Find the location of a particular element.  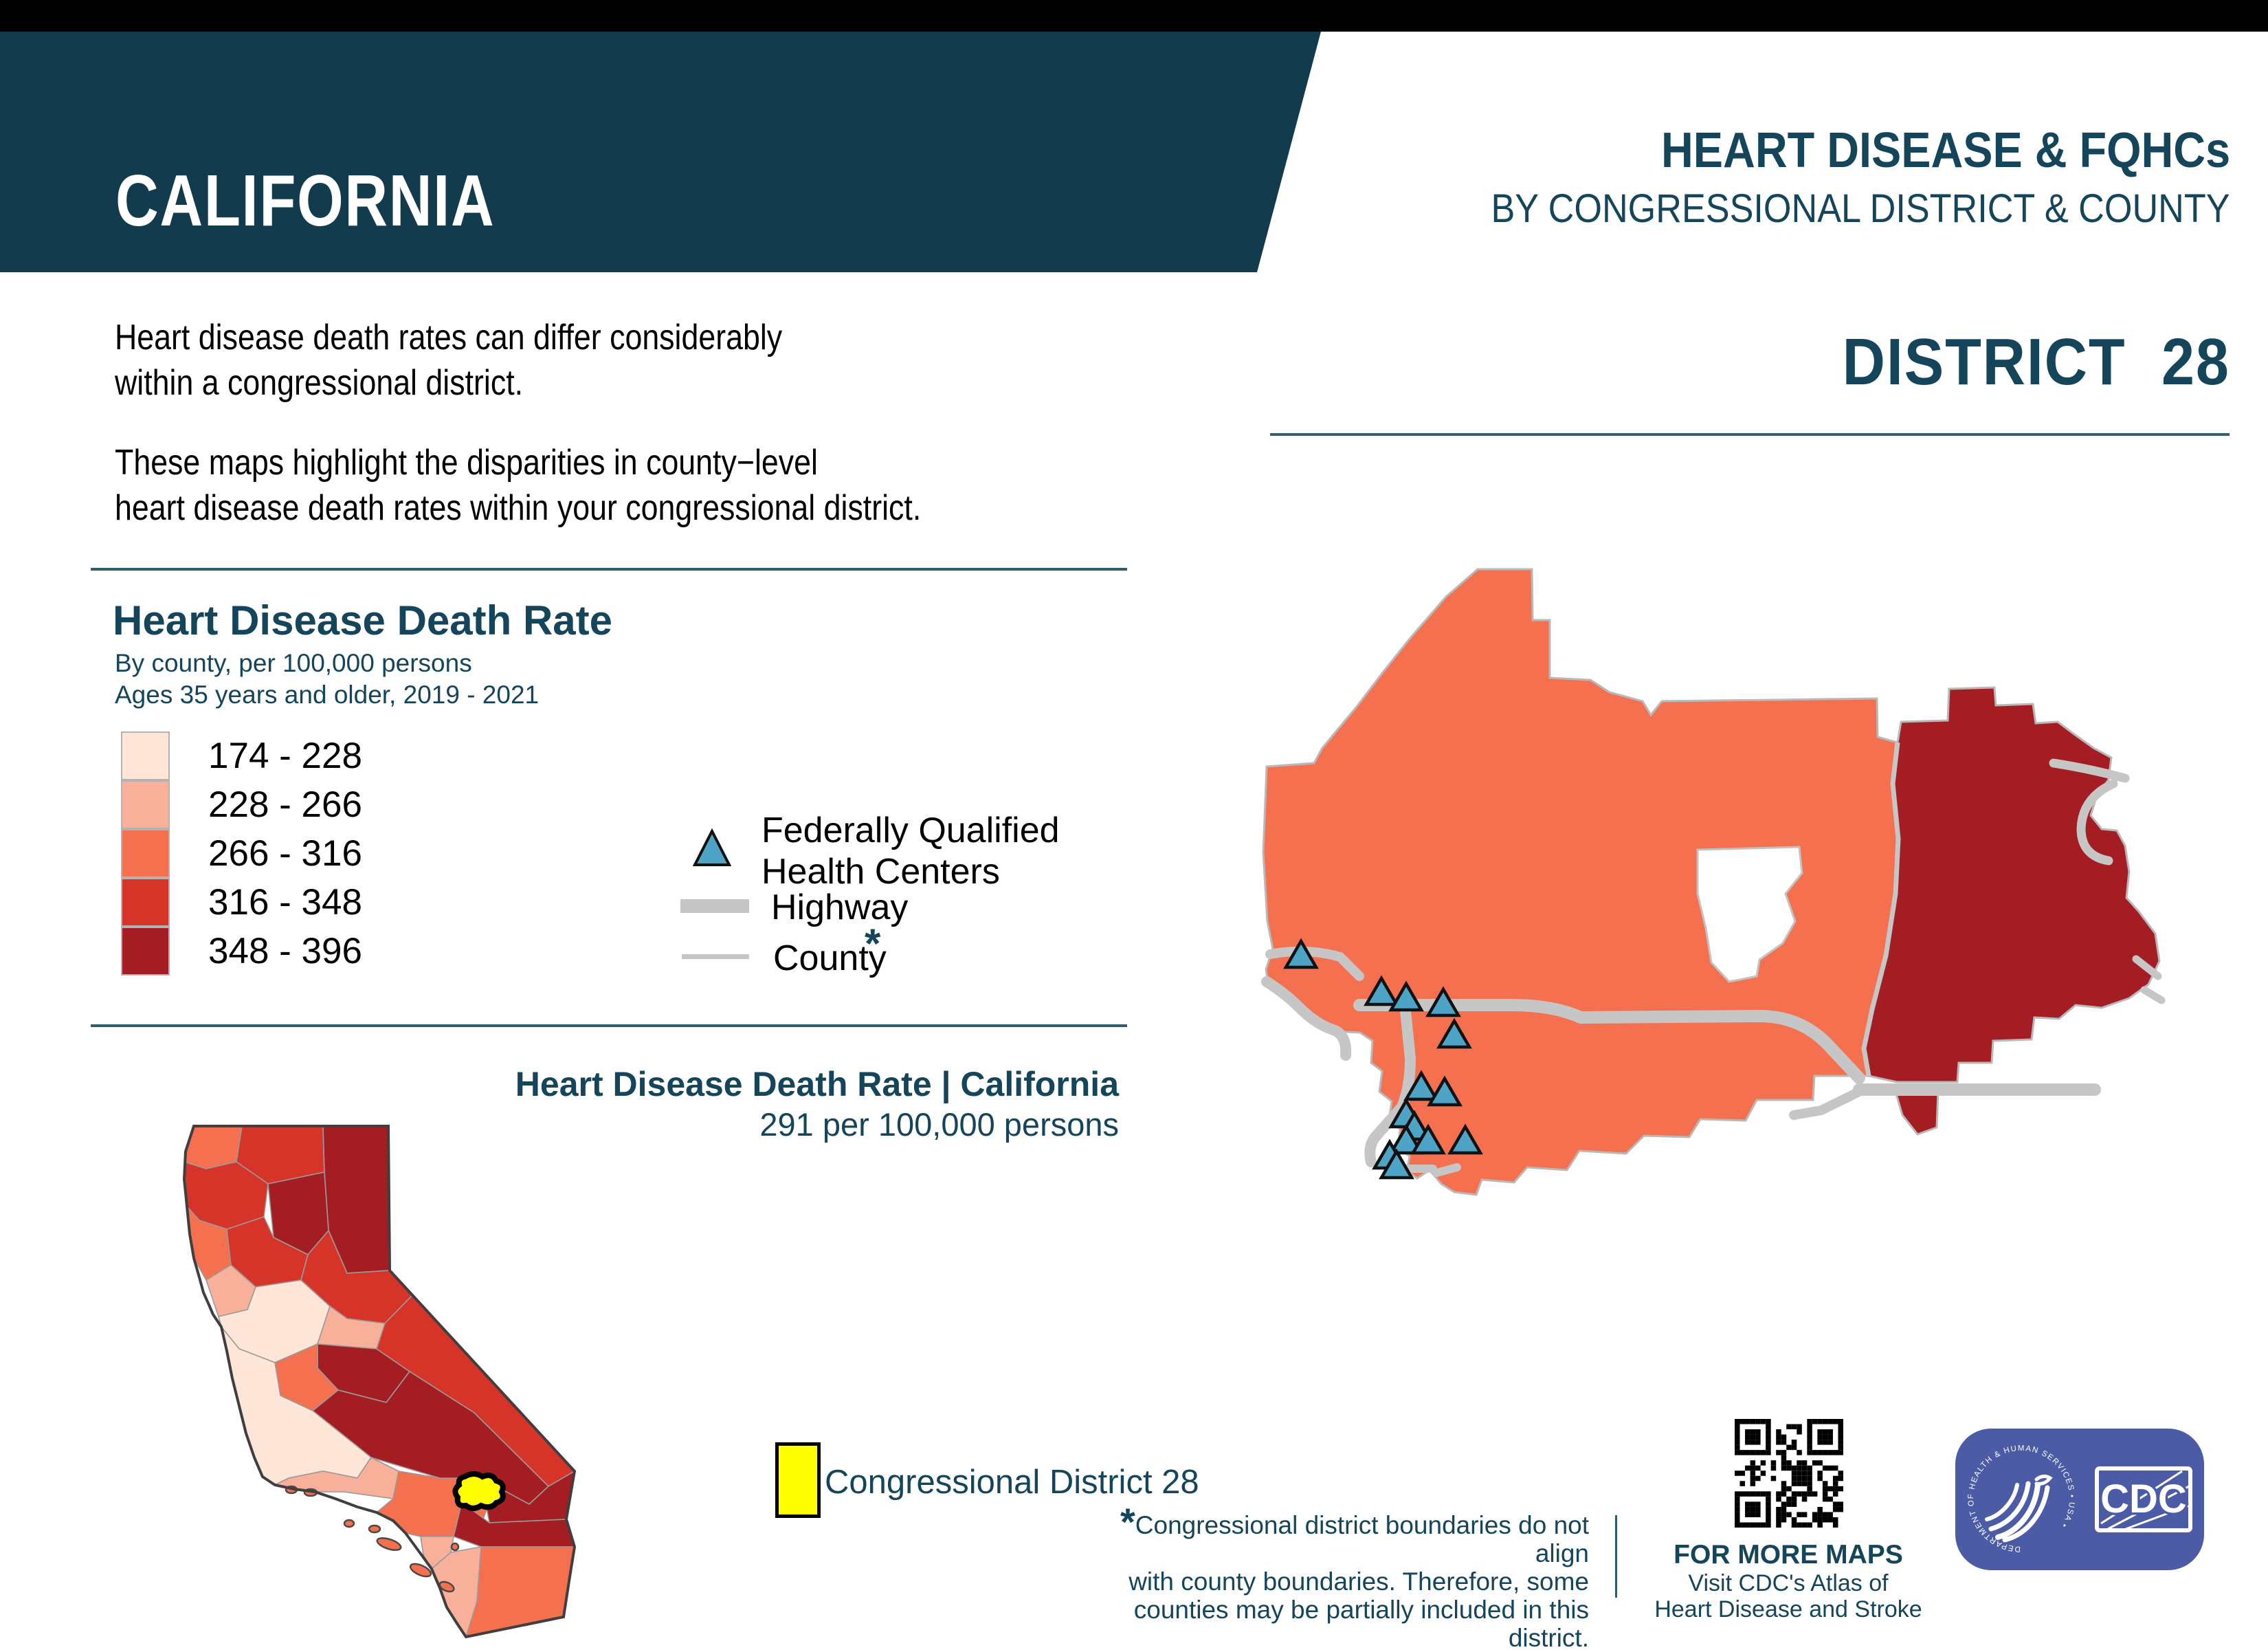

more-maps-line1: Visit CDC's Atlas of is located at coordinates (1788, 1583).